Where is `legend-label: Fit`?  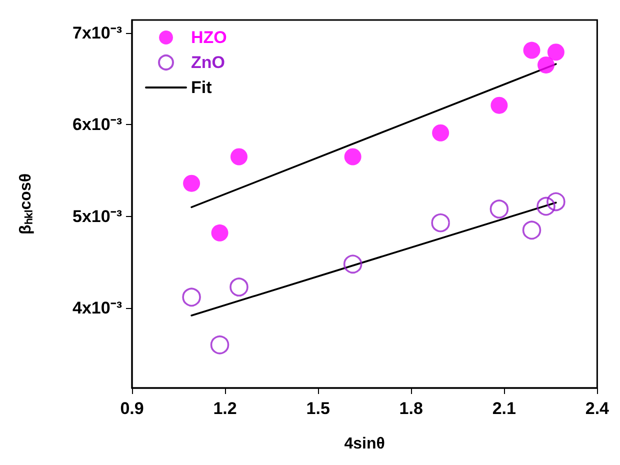
legend-label: Fit is located at coordinates (201, 87).